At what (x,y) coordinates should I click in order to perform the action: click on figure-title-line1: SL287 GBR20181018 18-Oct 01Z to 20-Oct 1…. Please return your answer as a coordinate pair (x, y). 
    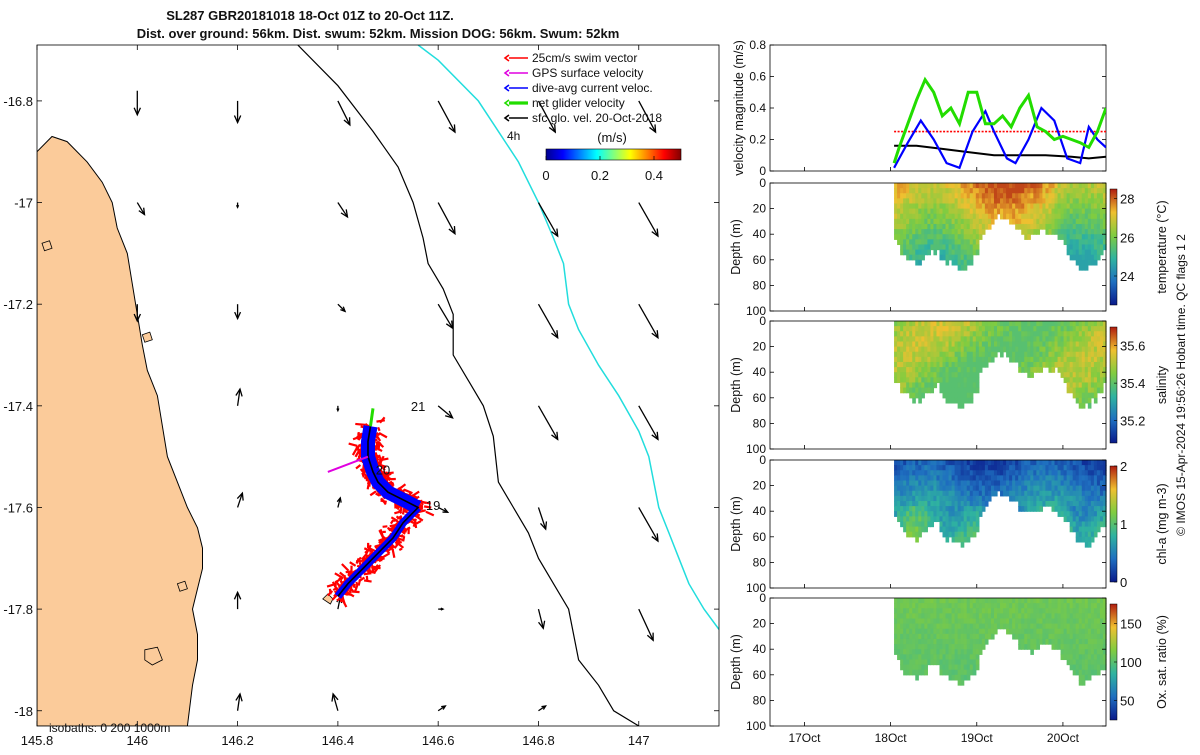
    Looking at the image, I should click on (310, 15).